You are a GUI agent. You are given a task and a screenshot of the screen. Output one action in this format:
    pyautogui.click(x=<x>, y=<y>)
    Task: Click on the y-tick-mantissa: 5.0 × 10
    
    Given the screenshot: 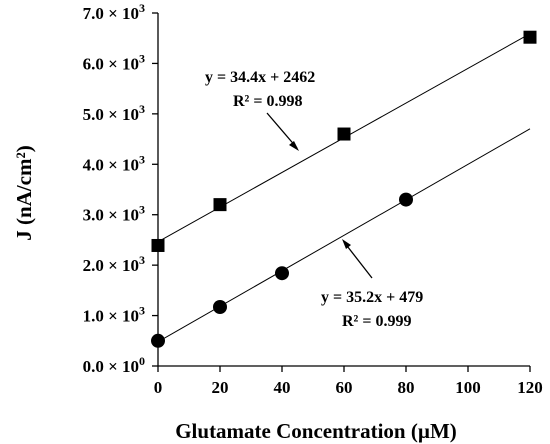 What is the action you would take?
    pyautogui.click(x=111, y=114)
    